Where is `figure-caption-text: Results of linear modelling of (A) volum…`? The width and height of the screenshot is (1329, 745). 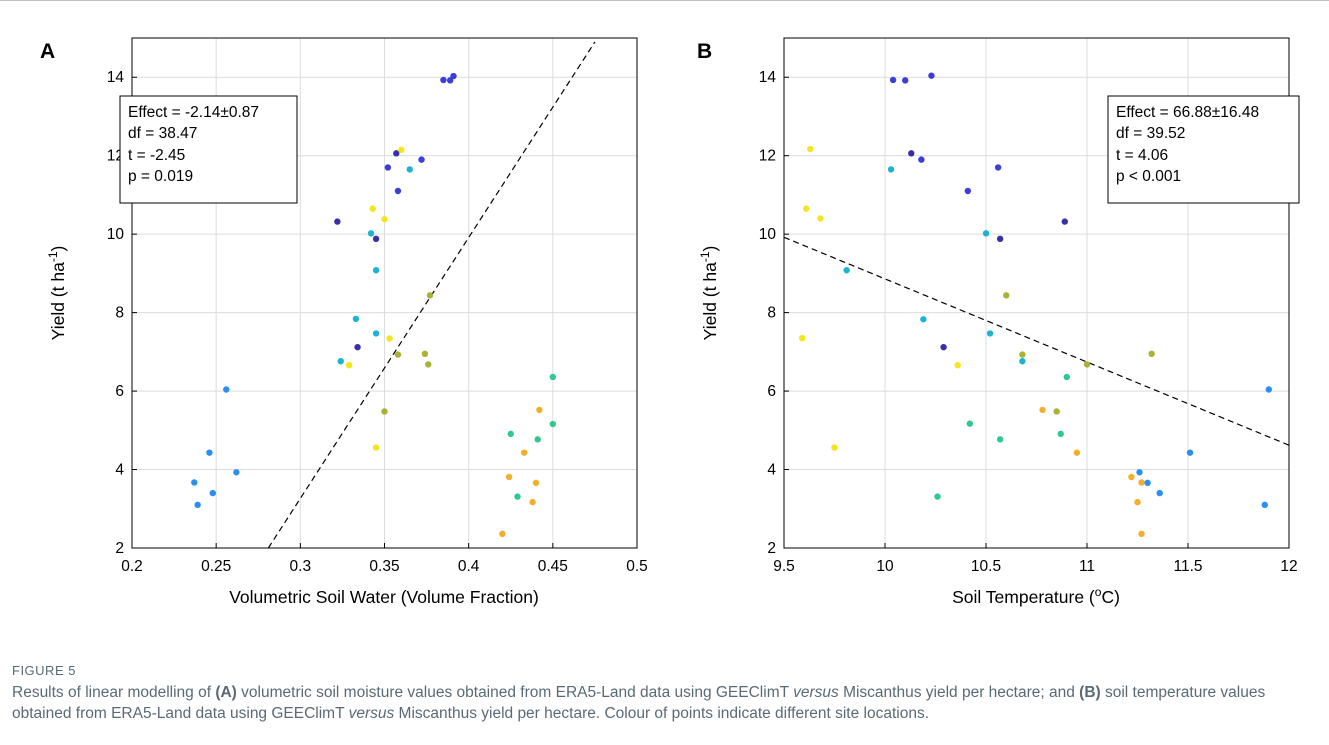
figure-caption-text: Results of linear modelling of (A) volum… is located at coordinates (662, 703).